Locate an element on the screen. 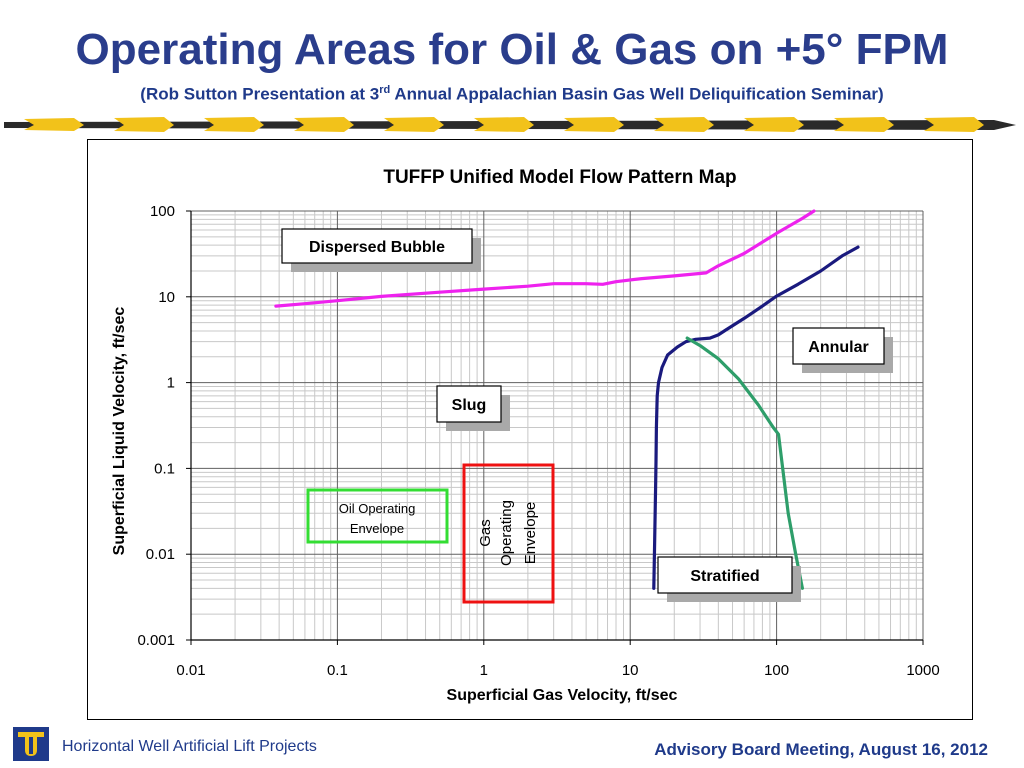 The image size is (1024, 768). chart-title: TUFFP Unified Model Flow Pattern Map is located at coordinates (559, 177).